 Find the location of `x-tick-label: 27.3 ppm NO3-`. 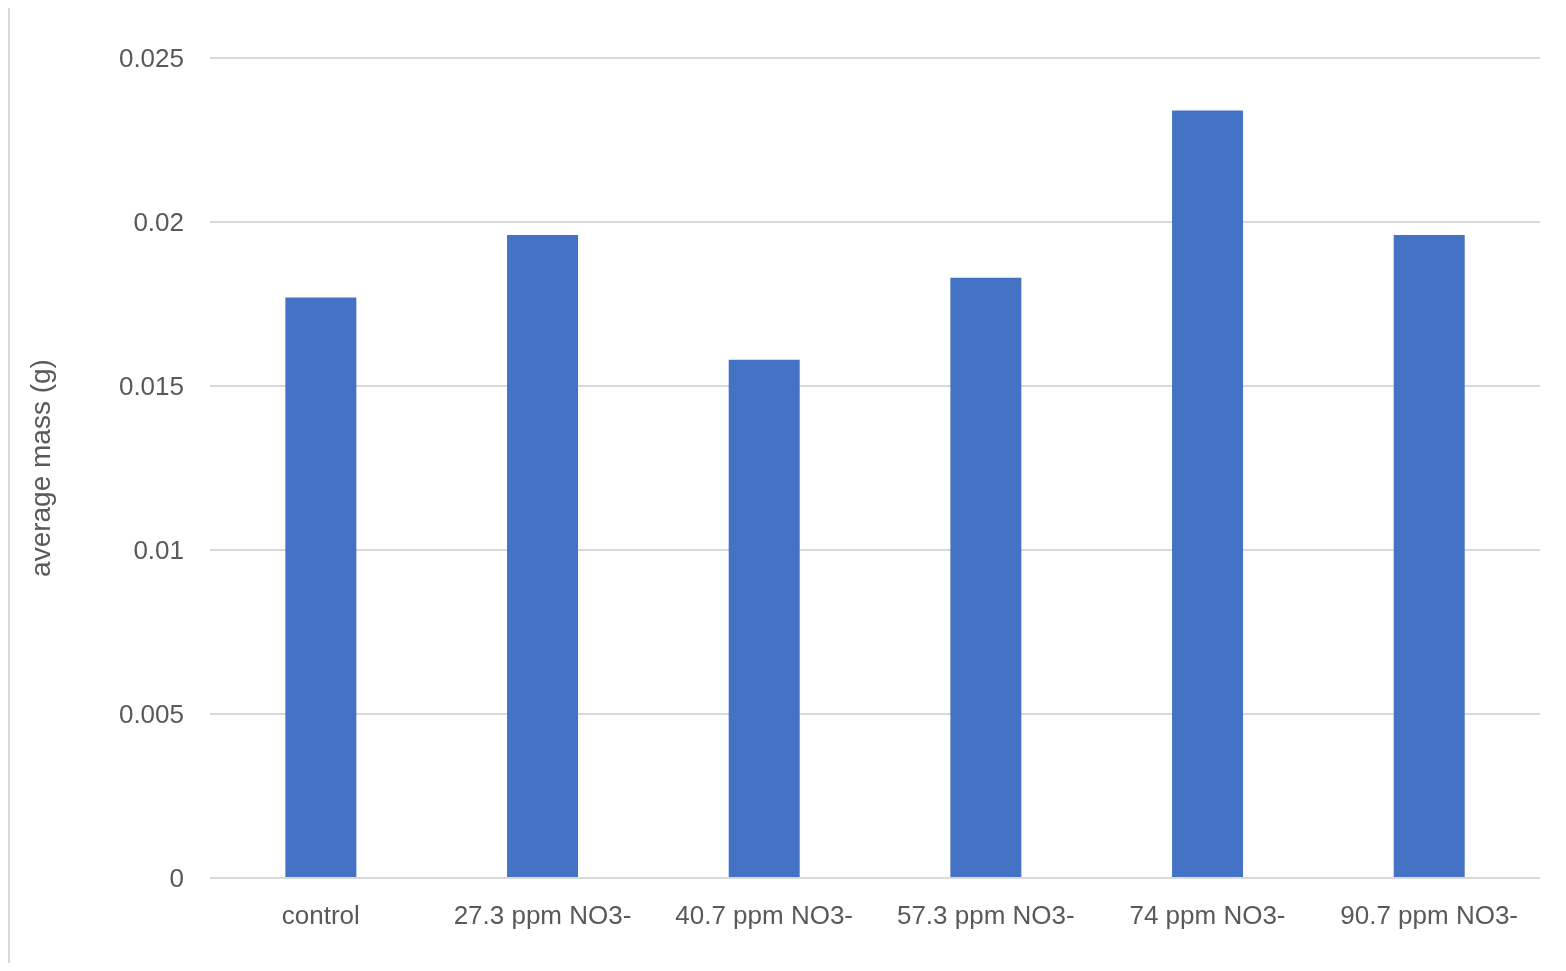

x-tick-label: 27.3 ppm NO3- is located at coordinates (542, 915).